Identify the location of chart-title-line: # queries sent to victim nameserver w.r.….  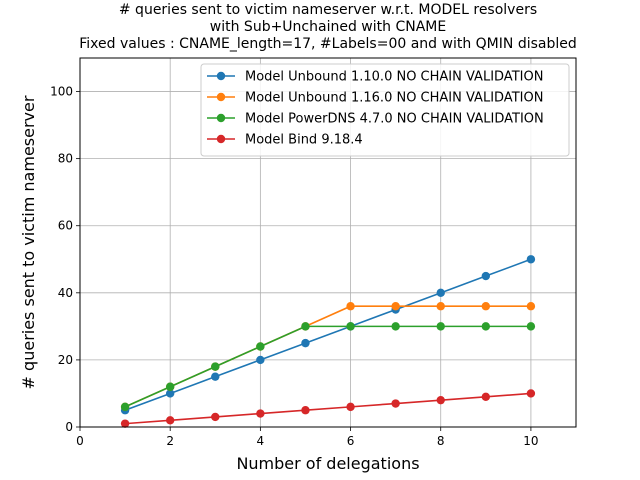
(328, 10).